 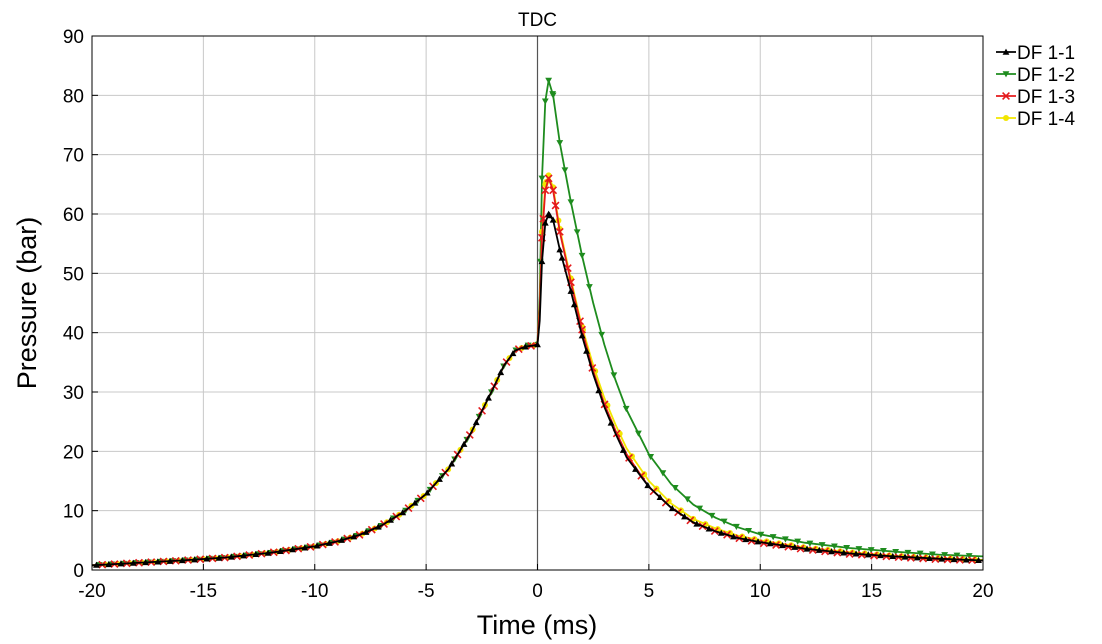 What do you see at coordinates (73, 156) in the screenshot?
I see `y-tick-label: 70` at bounding box center [73, 156].